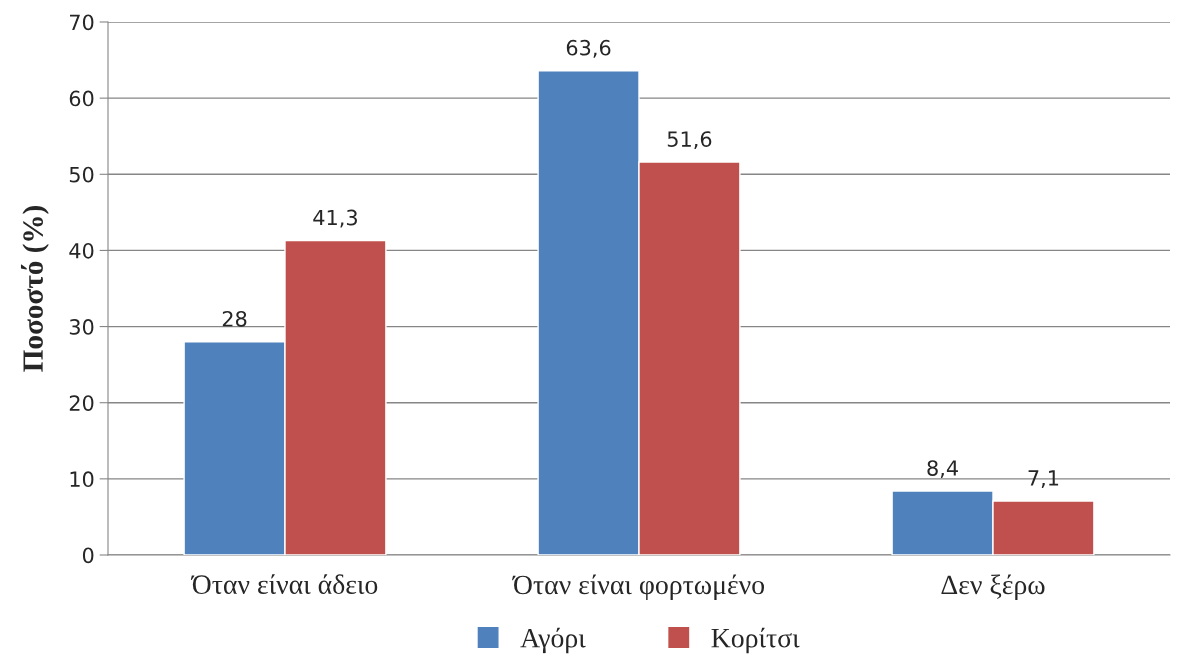  Describe the element at coordinates (638, 587) in the screenshot. I see `x-tick-label: Όταν είναι φορτωμένο` at that location.